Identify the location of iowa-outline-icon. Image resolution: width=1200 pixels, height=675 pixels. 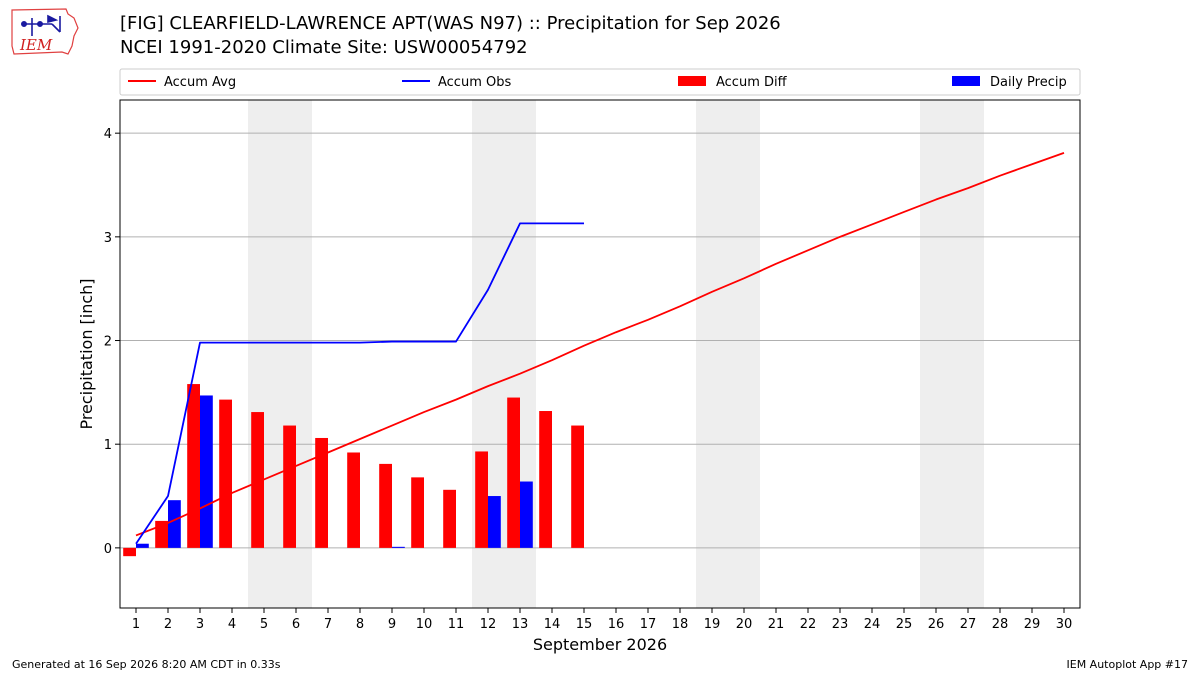
(45, 31).